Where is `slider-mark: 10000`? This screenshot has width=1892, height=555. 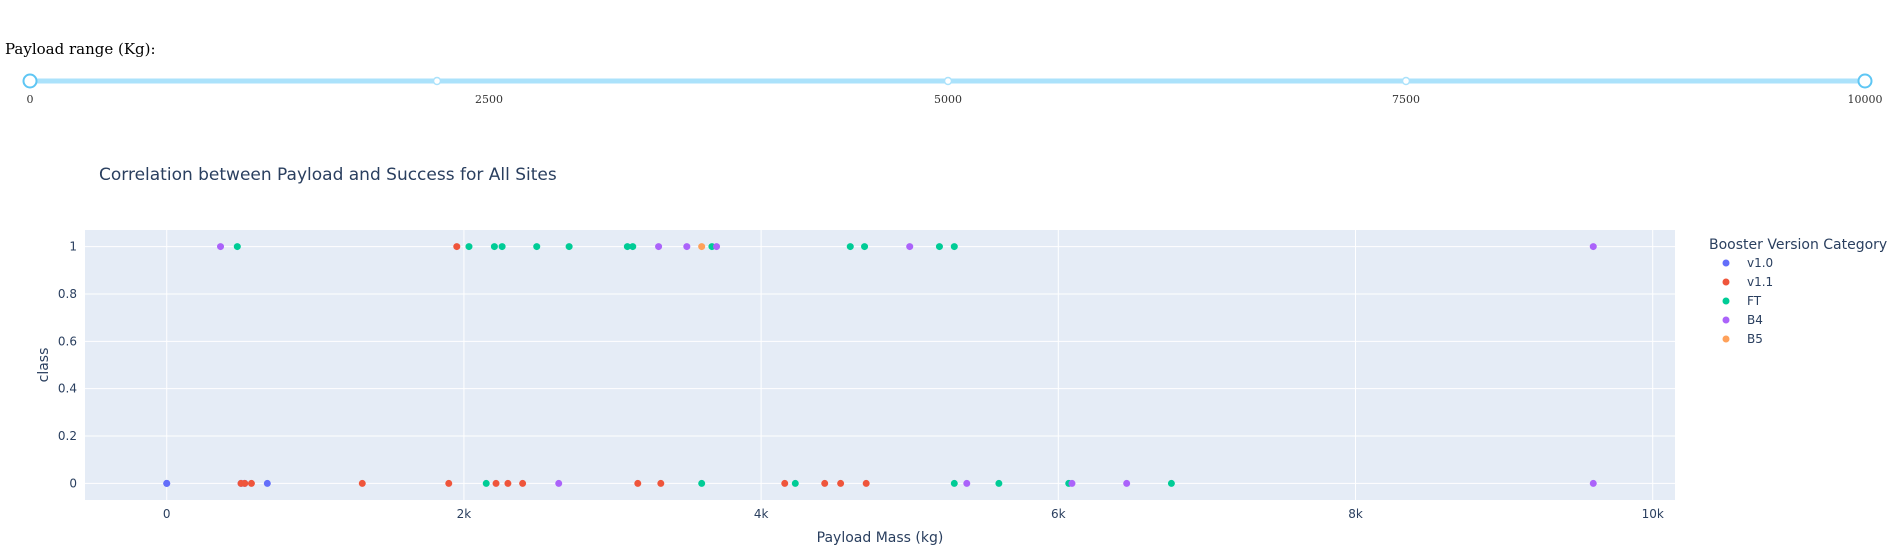 slider-mark: 10000 is located at coordinates (1865, 99).